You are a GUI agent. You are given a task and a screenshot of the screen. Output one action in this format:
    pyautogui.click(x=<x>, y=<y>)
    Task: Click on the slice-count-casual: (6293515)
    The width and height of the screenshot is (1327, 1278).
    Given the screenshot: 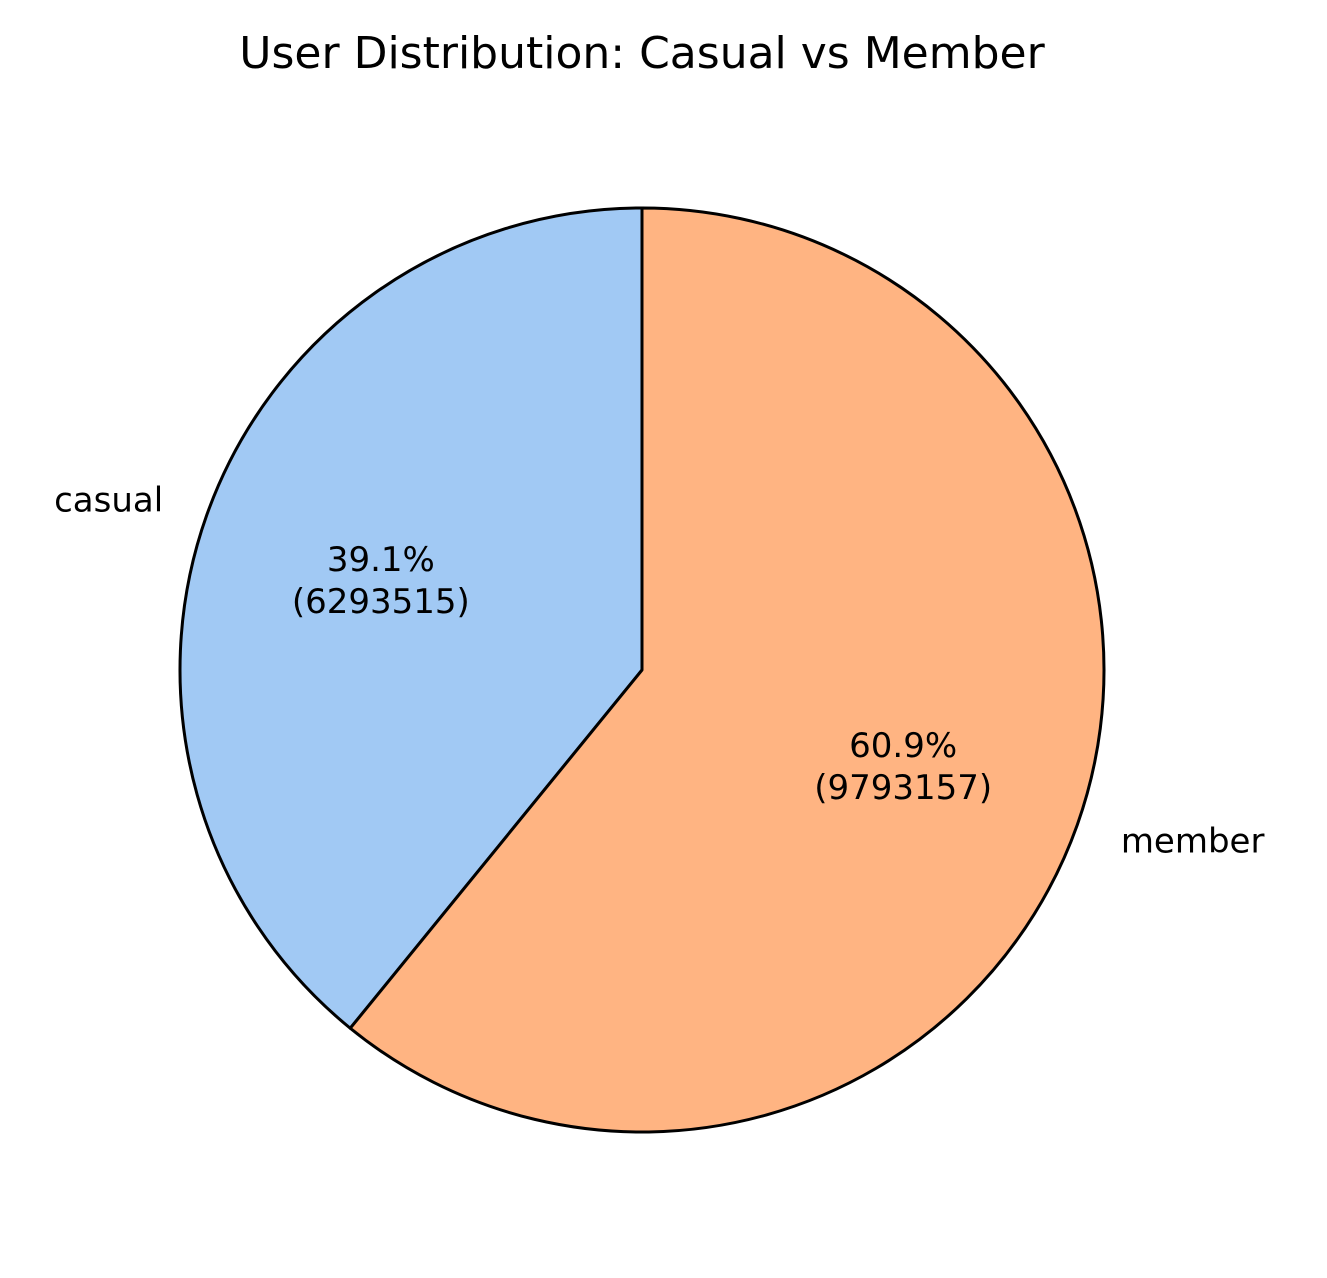 What is the action you would take?
    pyautogui.click(x=381, y=602)
    